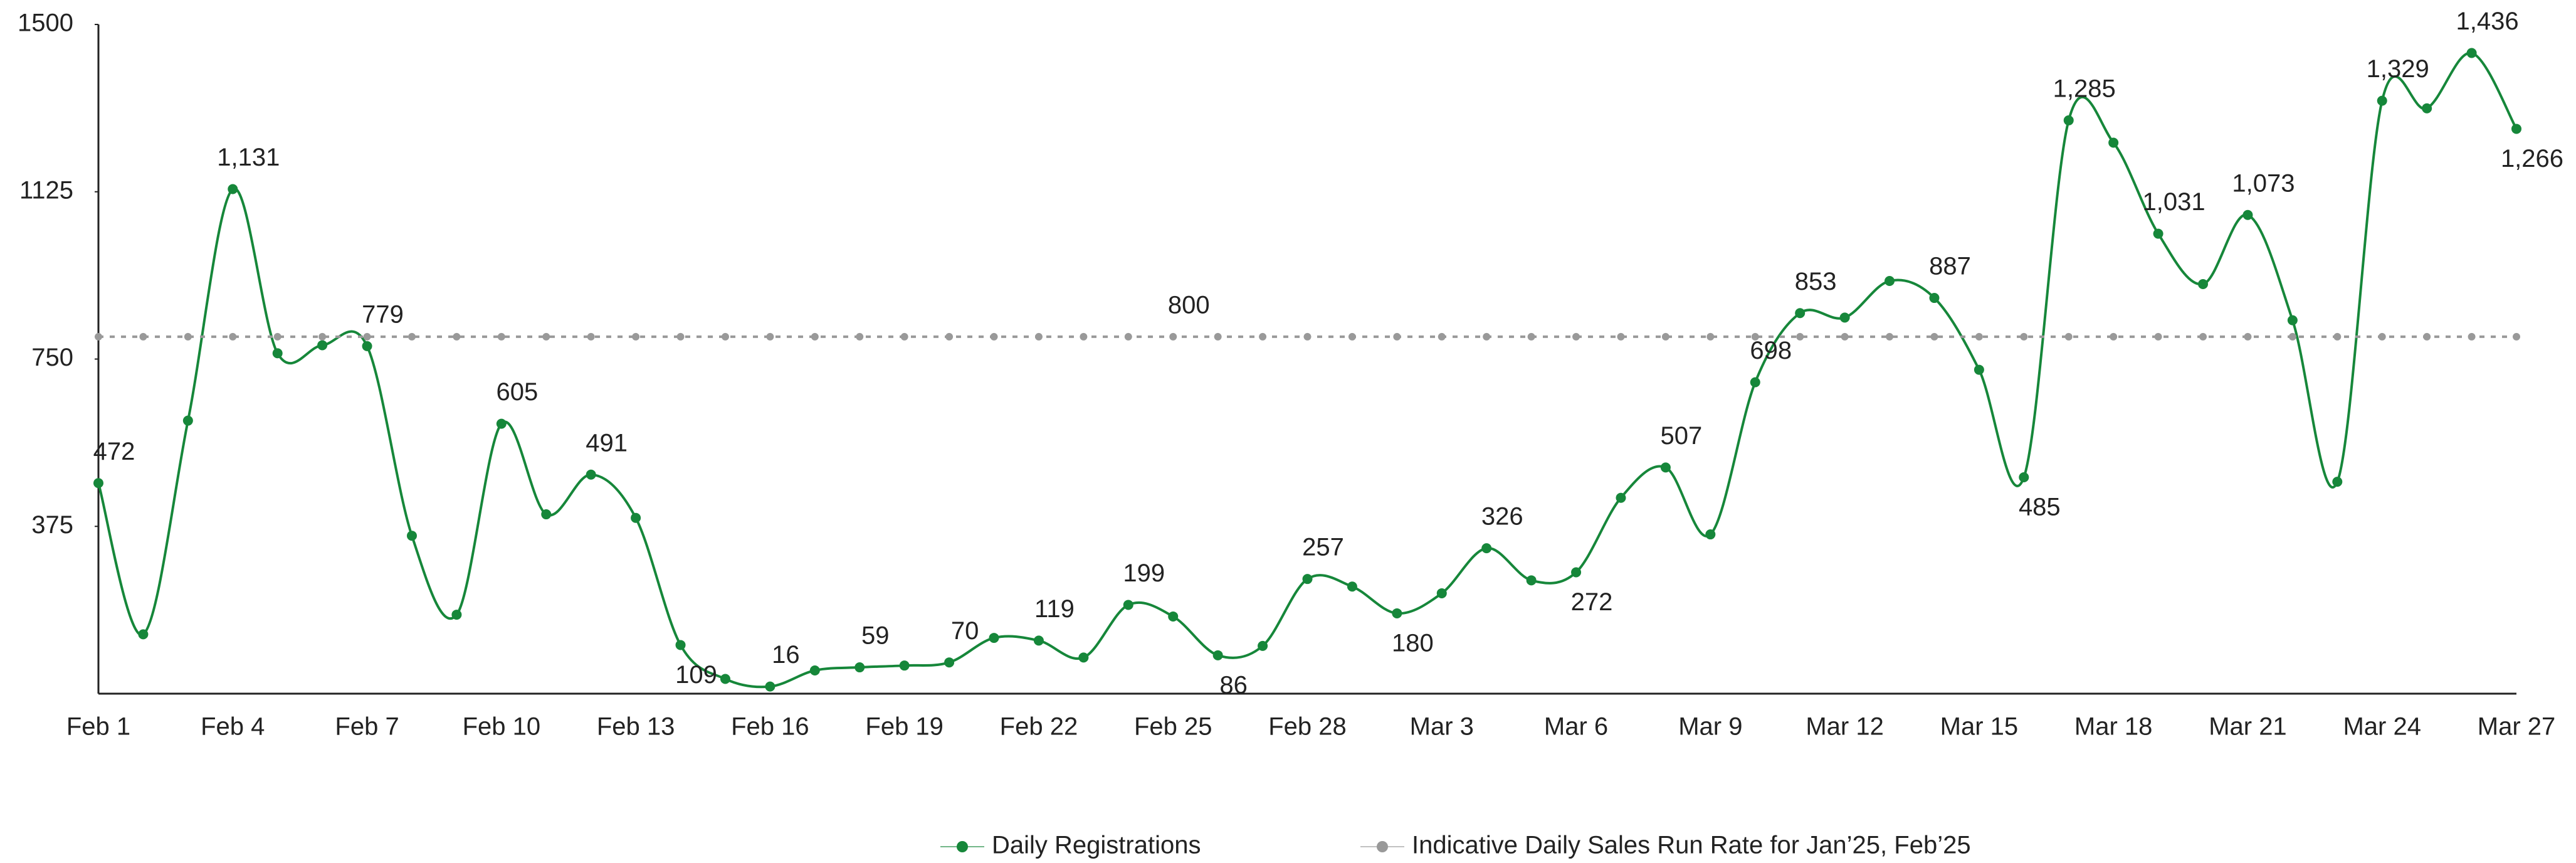  I want to click on data-label: 109, so click(696, 675).